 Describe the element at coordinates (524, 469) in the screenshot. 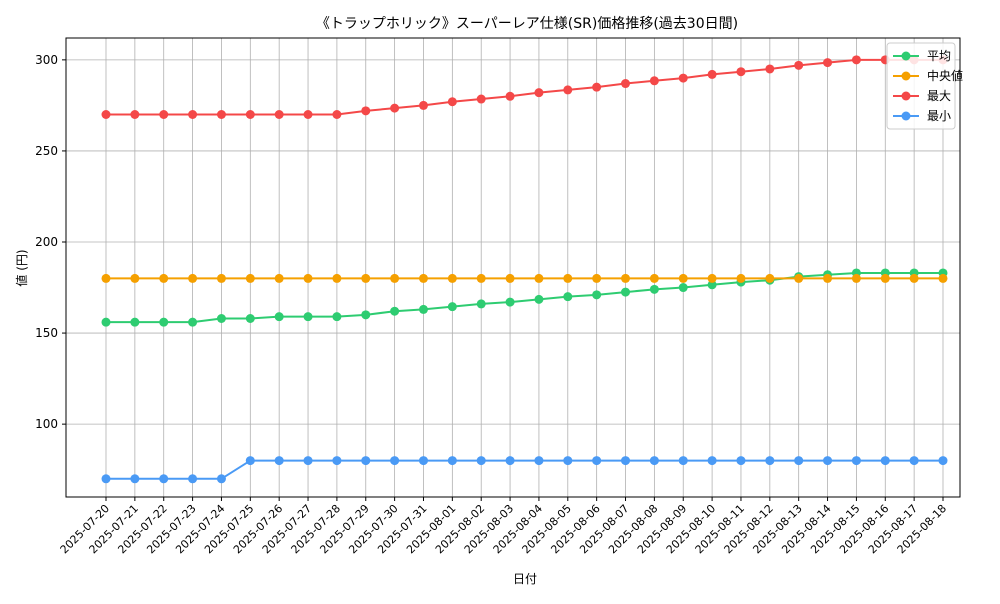

I see `series-line-最小` at that location.